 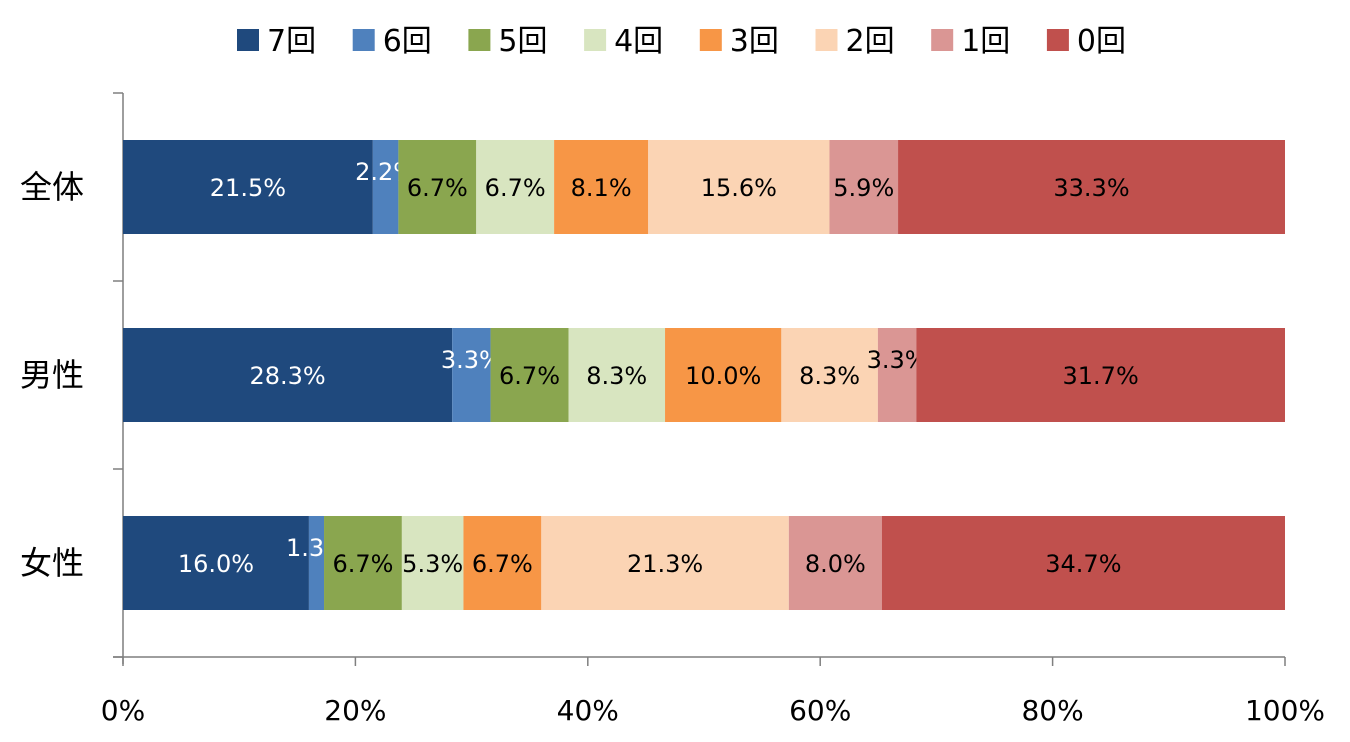 I want to click on x-tick-label: 60%, so click(x=820, y=710).